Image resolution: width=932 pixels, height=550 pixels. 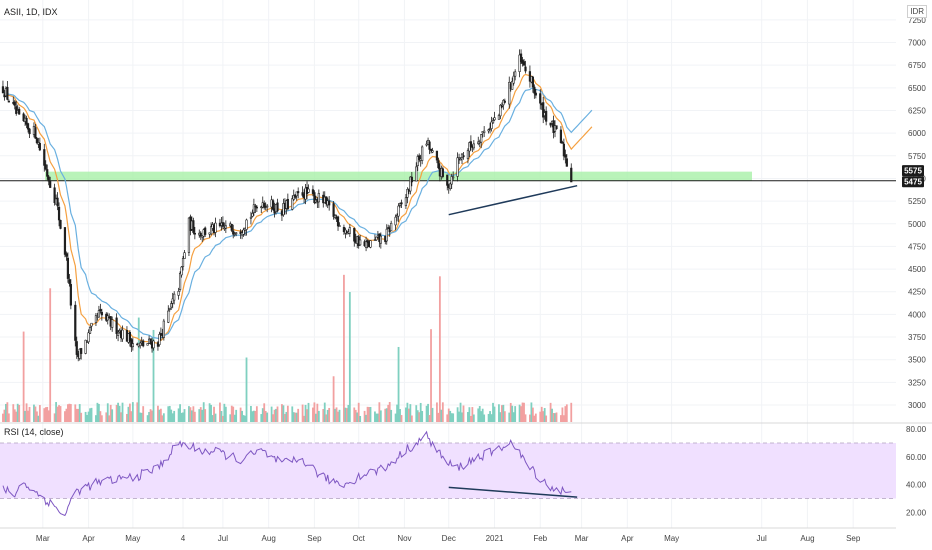 What do you see at coordinates (913, 182) in the screenshot?
I see `price-marker-label: 5475` at bounding box center [913, 182].